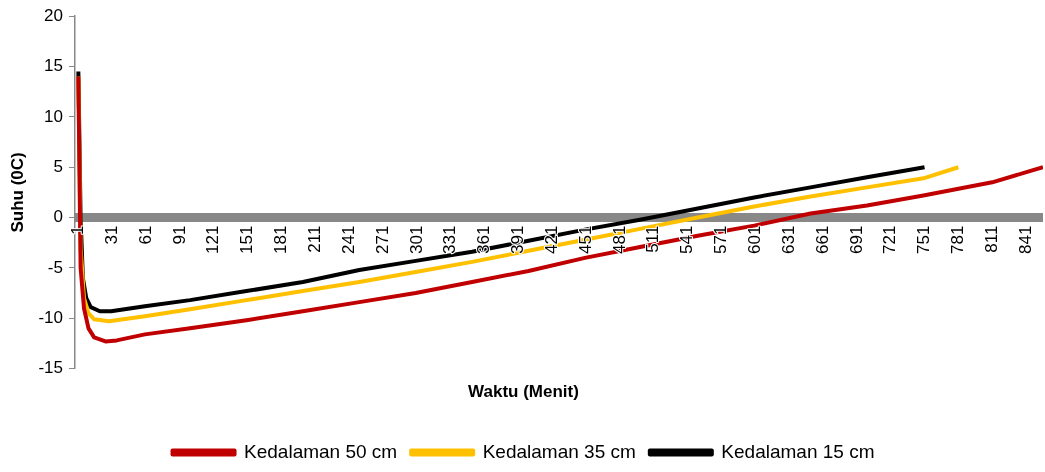  Describe the element at coordinates (788, 239) in the screenshot. I see `x-tick-label: 631` at that location.